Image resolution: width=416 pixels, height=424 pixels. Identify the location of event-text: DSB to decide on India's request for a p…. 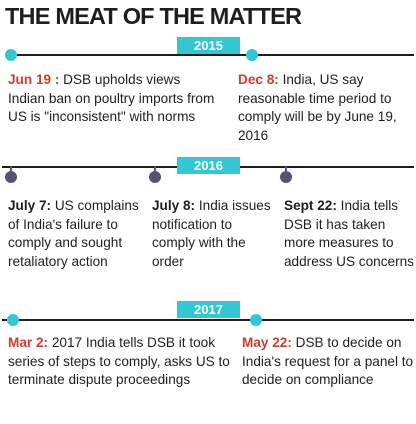
(328, 361).